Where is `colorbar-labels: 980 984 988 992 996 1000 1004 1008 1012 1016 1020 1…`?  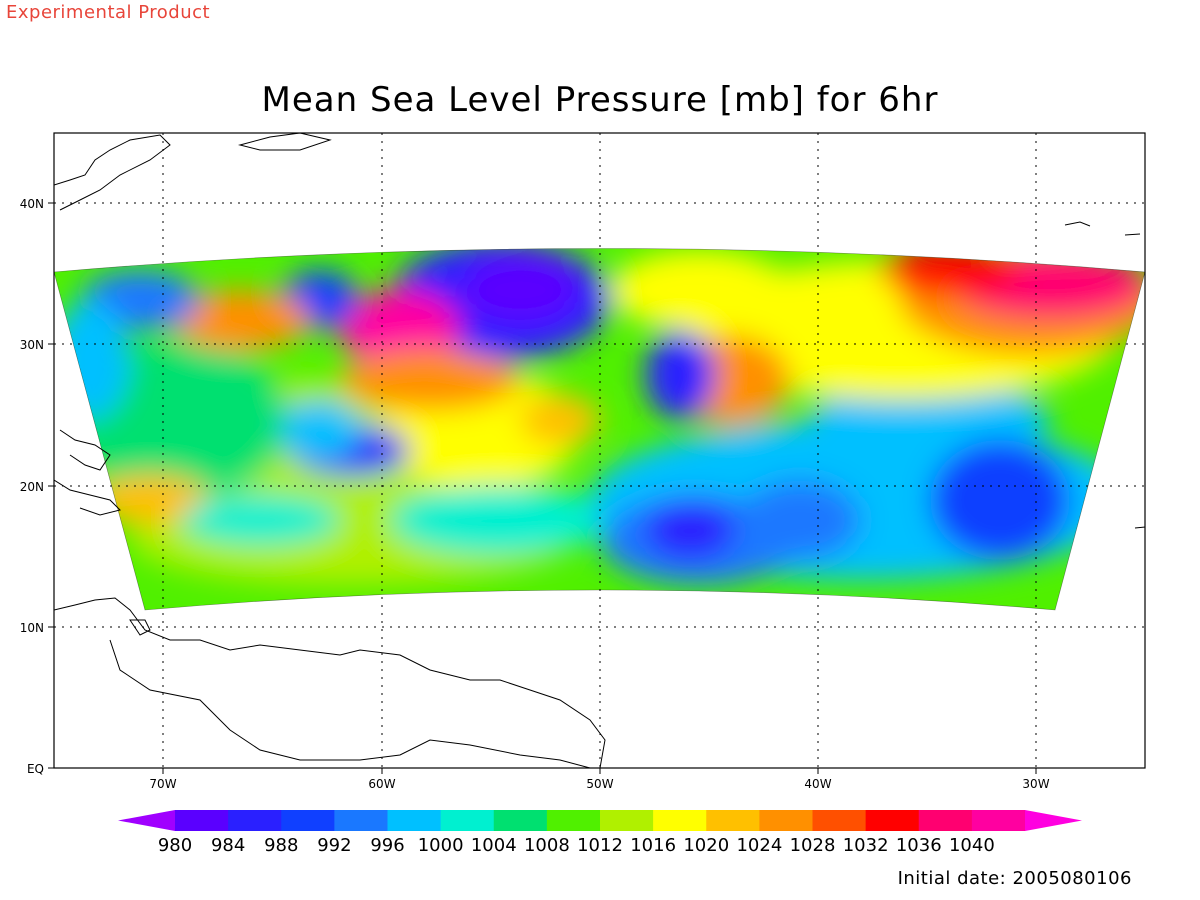
colorbar-labels: 980 984 988 992 996 1000 1004 1008 1012 1016 1020 1… is located at coordinates (576, 845).